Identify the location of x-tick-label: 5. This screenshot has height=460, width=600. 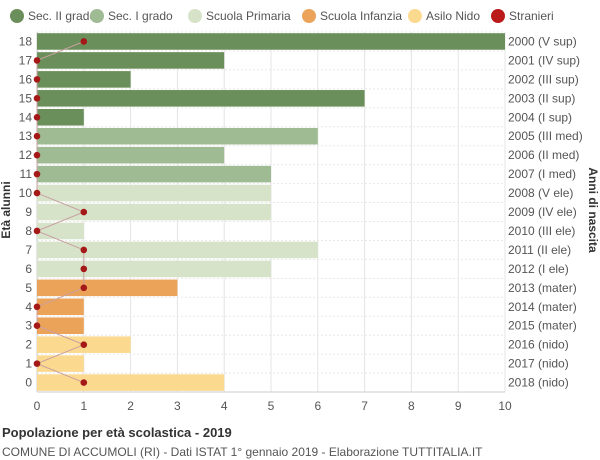
(271, 406).